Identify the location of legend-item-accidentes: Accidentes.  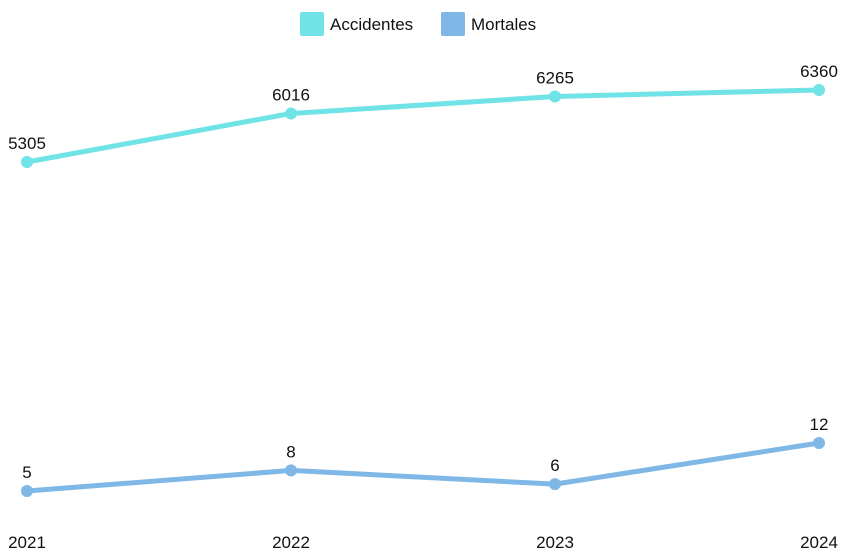
(356, 24).